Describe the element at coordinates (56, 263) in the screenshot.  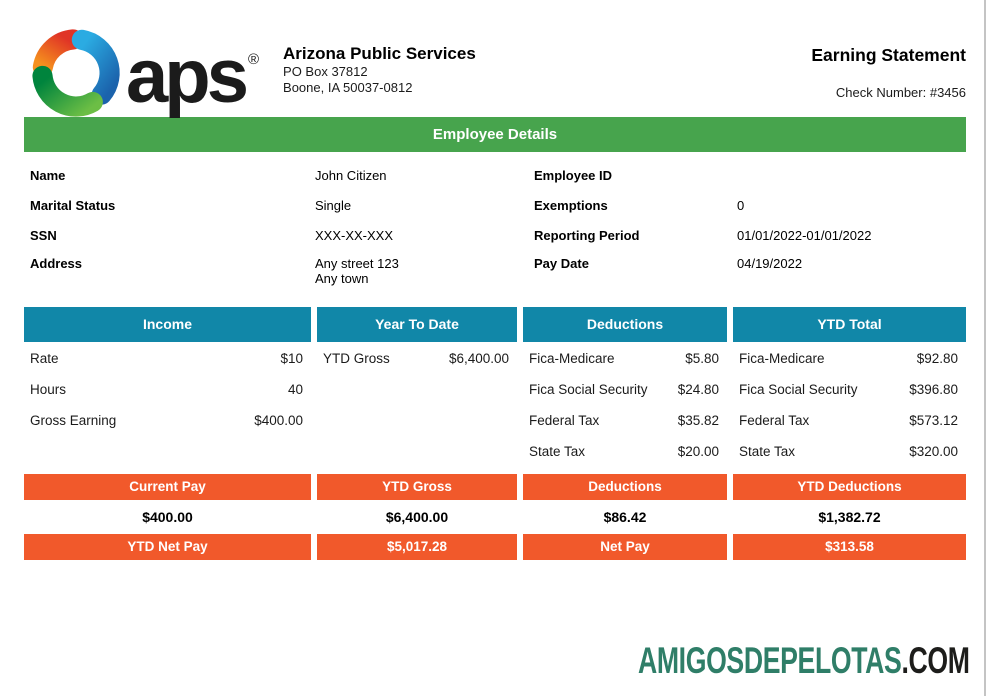
I see `field-label-address: Address` at that location.